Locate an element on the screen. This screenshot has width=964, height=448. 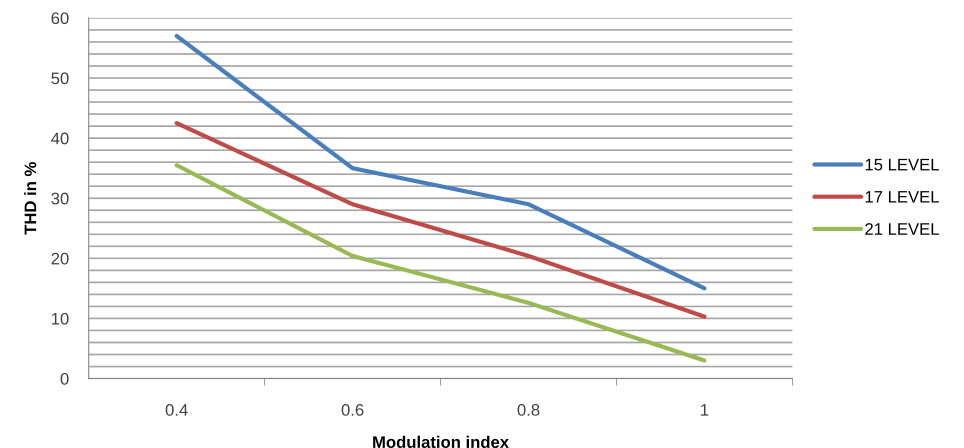
y-tick-label: 0 is located at coordinates (64, 378).